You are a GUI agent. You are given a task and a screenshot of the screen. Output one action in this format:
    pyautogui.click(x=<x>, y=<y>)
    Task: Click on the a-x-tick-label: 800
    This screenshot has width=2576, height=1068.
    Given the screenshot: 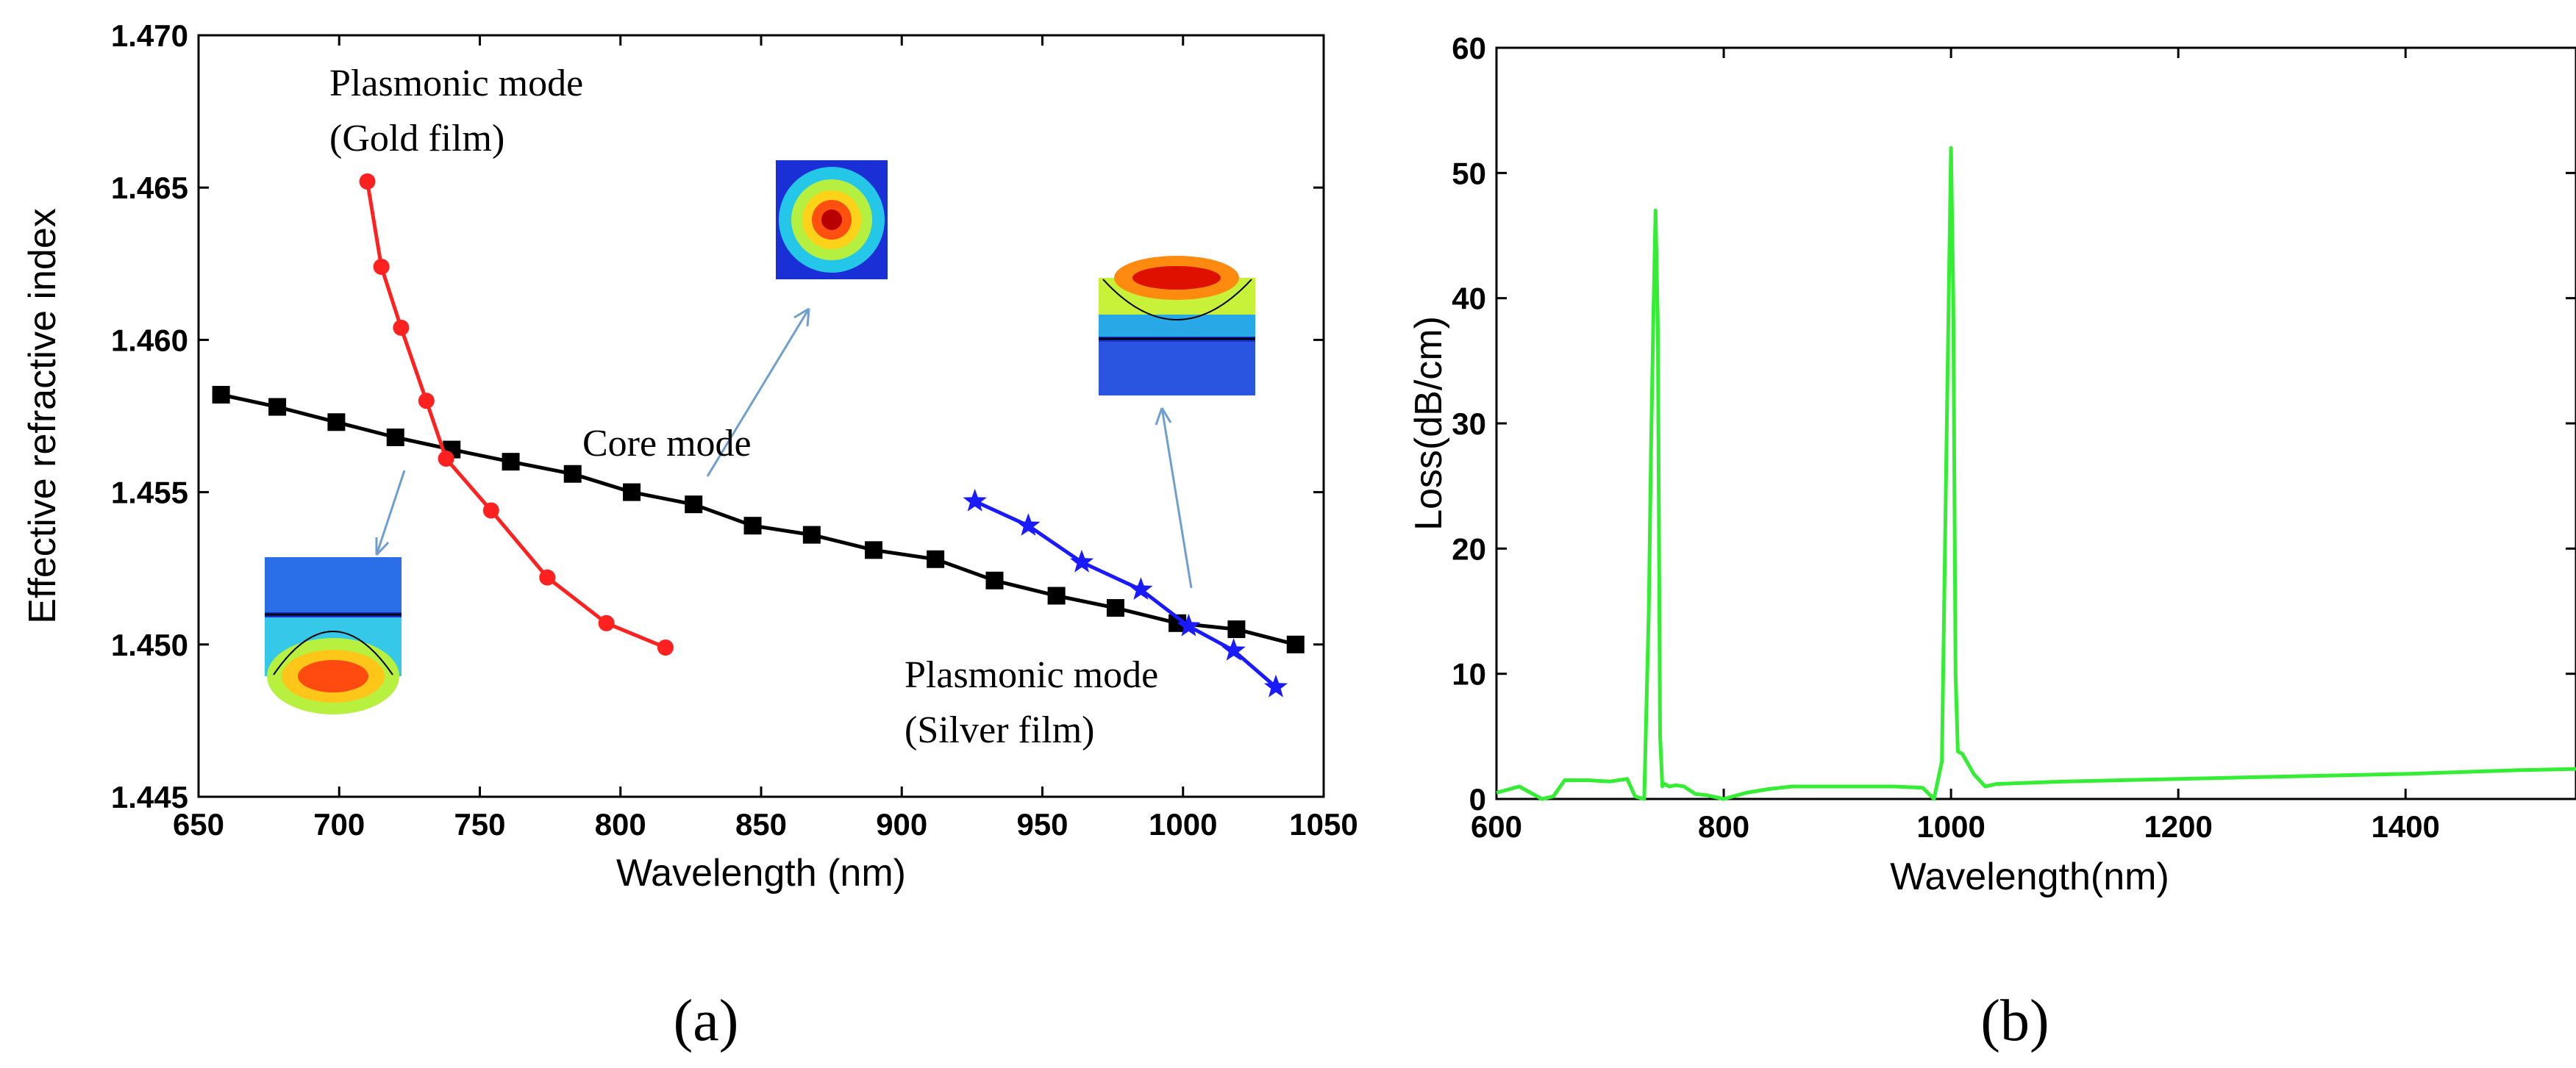 What is the action you would take?
    pyautogui.click(x=620, y=824)
    